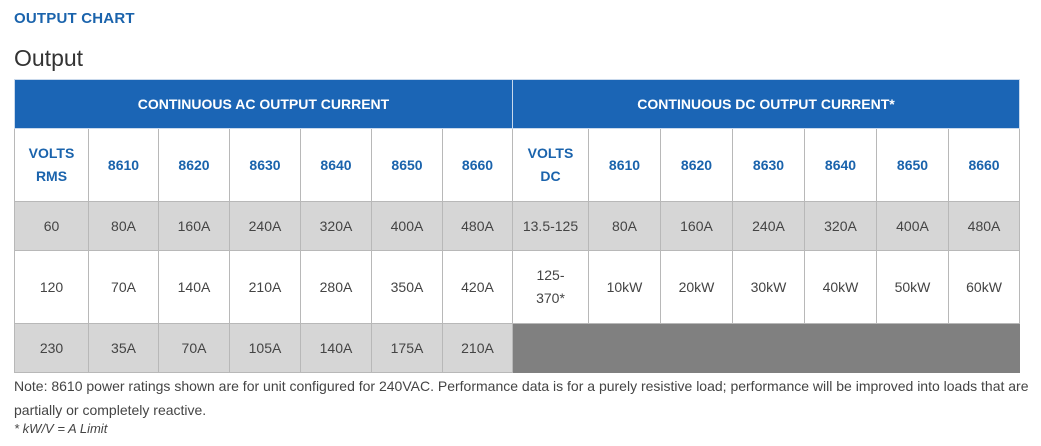 This screenshot has width=1041, height=446. What do you see at coordinates (984, 287) in the screenshot?
I see `dc-value-cell: 60kW` at bounding box center [984, 287].